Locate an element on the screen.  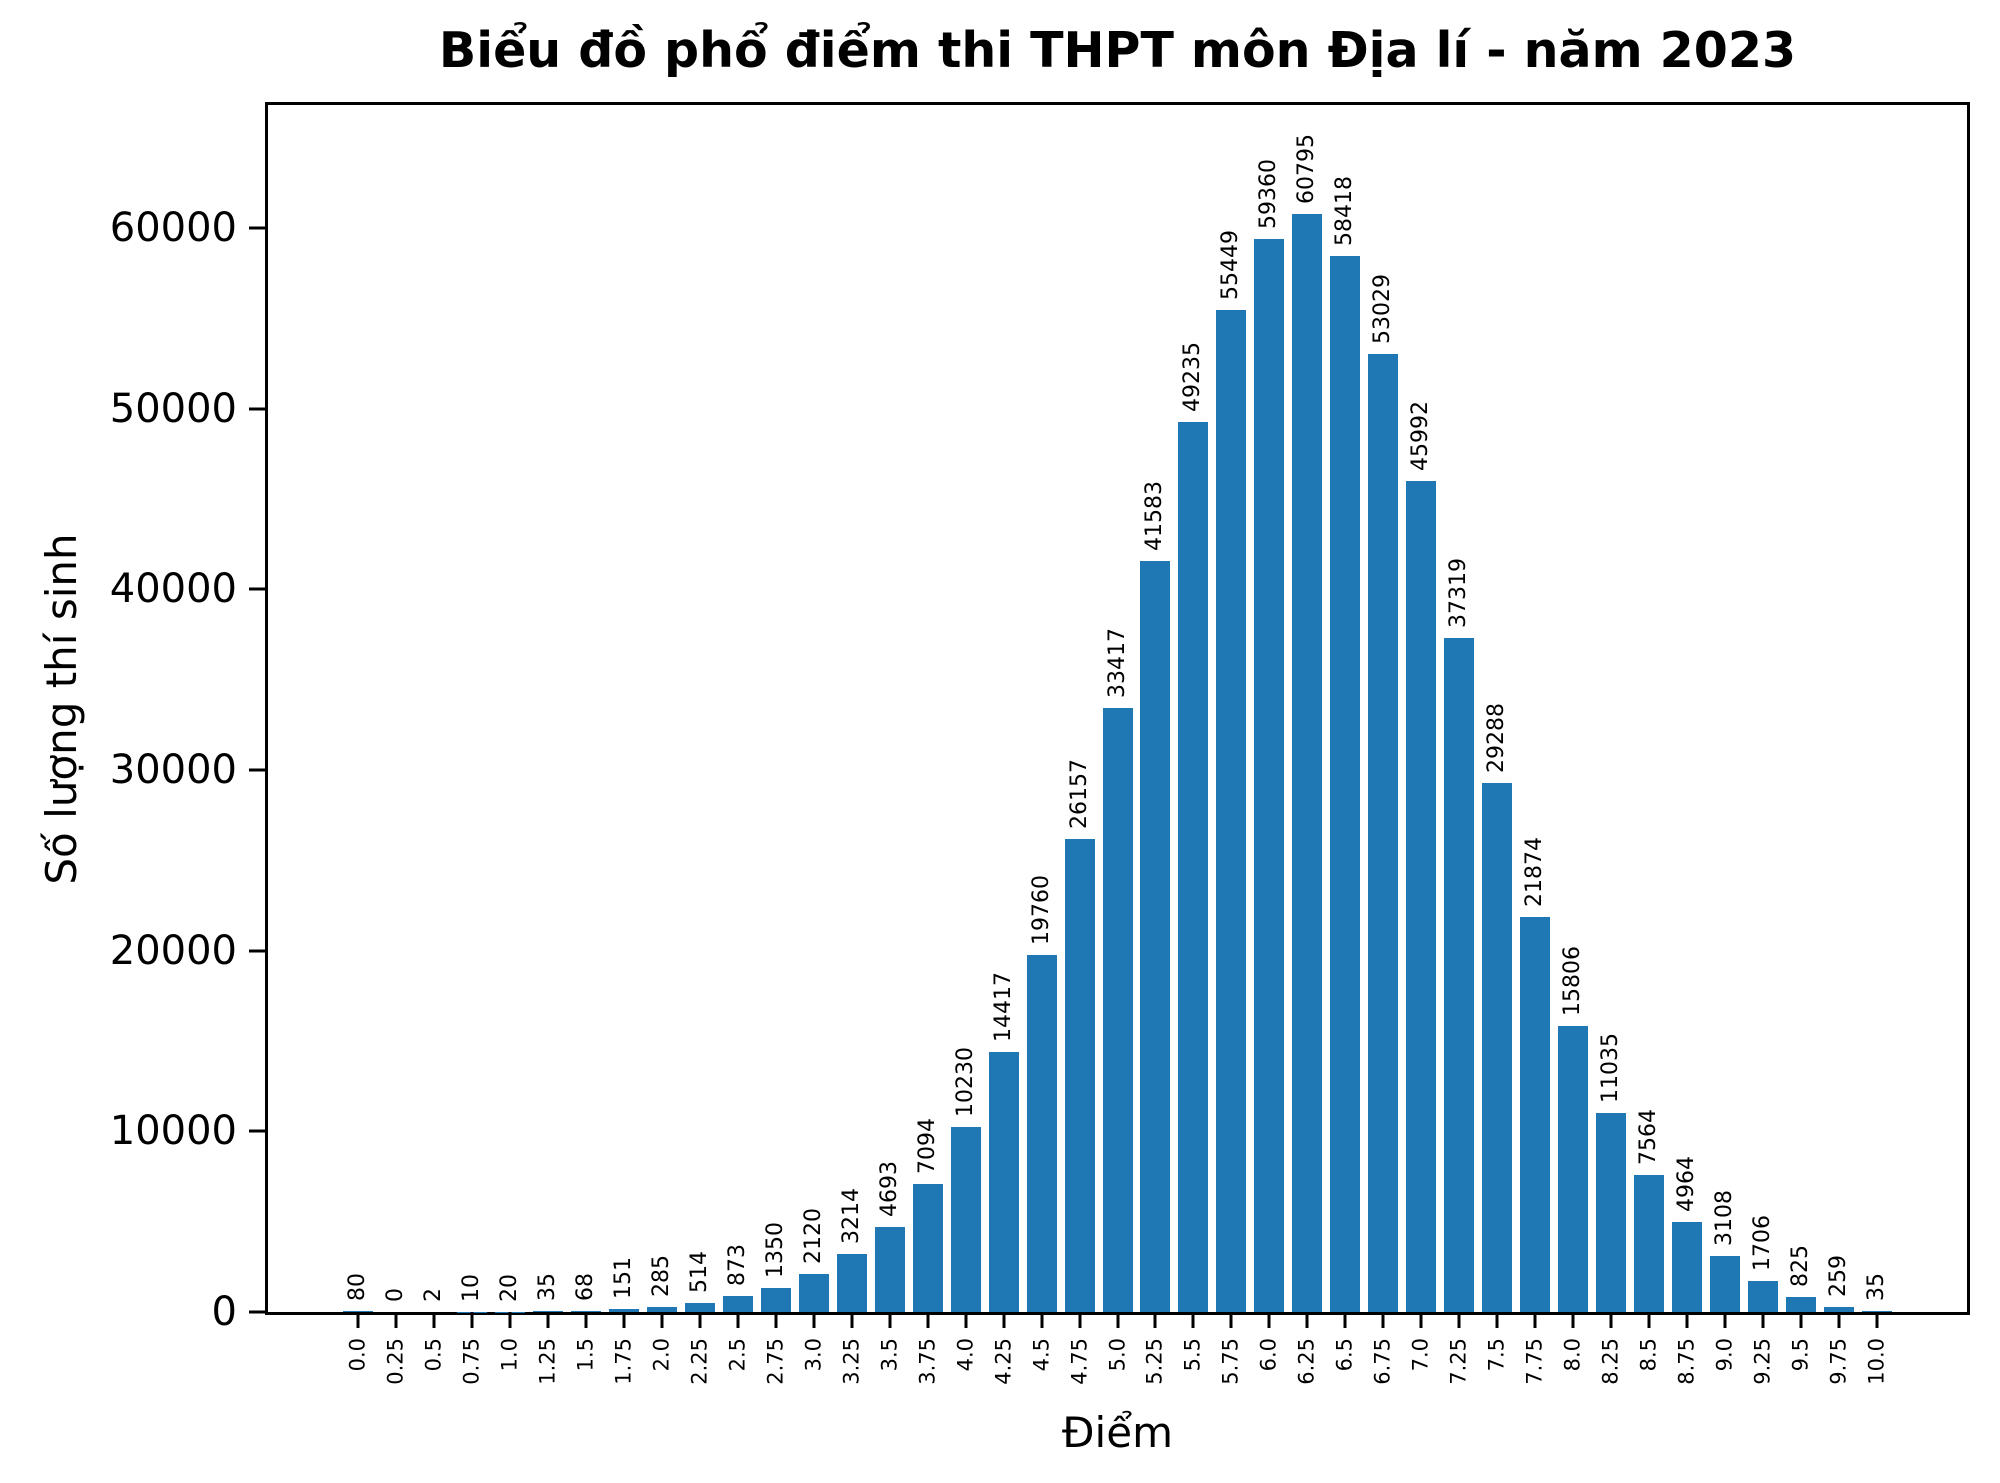
x-tick-text: 8.25 is located at coordinates (1610, 1361).